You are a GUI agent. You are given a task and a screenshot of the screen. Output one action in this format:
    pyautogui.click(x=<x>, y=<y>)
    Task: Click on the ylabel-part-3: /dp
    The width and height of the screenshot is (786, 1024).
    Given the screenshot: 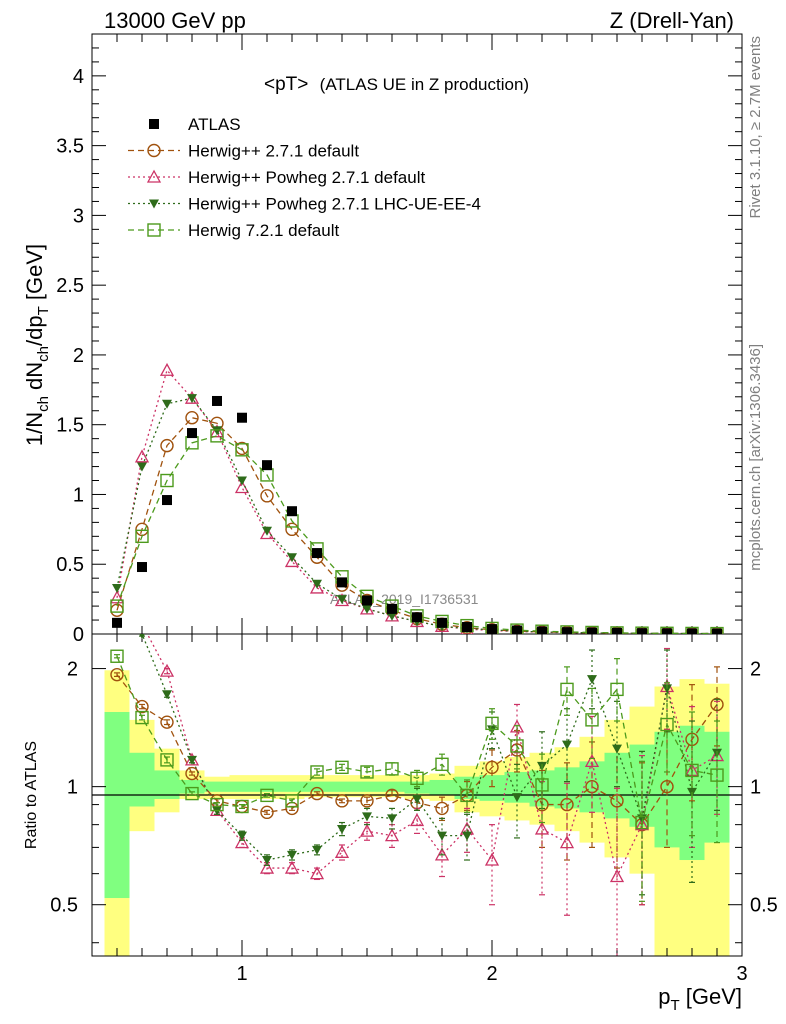 What is the action you would take?
    pyautogui.click(x=34, y=330)
    